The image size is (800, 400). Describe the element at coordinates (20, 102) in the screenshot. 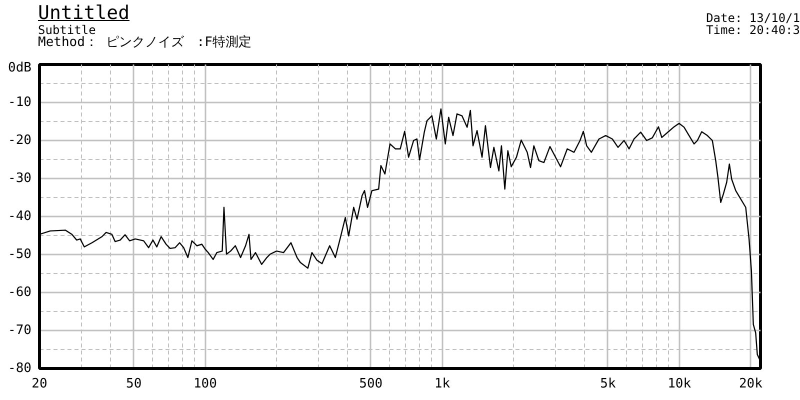

I see `y-tick-label: -10` at that location.